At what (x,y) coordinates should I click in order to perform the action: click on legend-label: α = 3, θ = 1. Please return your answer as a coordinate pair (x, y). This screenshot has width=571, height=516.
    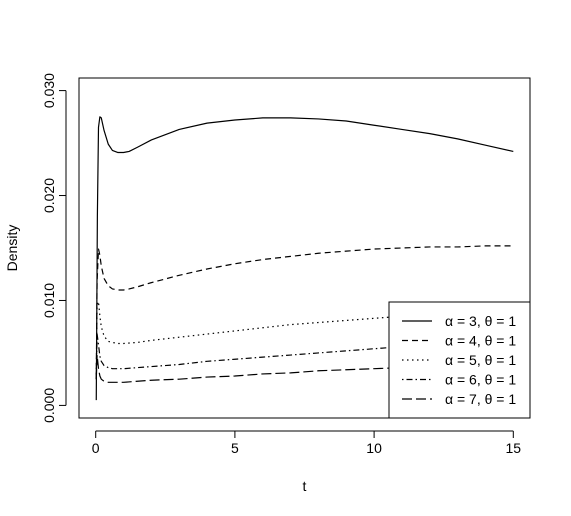
    Looking at the image, I should click on (480, 321).